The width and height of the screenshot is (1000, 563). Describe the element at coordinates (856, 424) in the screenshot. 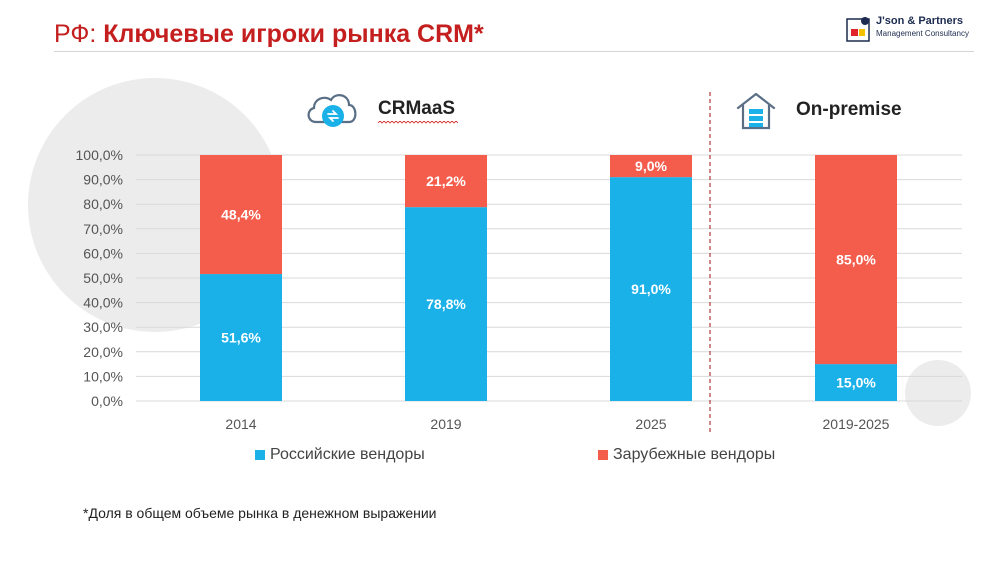

I see `x-tick-label: 2019-2025` at that location.